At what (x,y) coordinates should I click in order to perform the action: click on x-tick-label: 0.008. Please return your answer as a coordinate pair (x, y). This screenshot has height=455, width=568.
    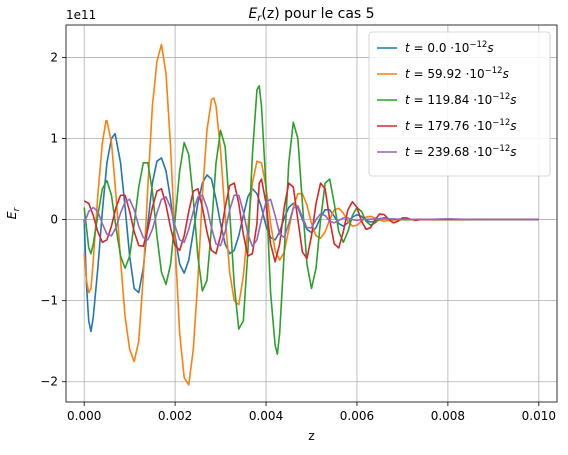
    Looking at the image, I should click on (448, 416).